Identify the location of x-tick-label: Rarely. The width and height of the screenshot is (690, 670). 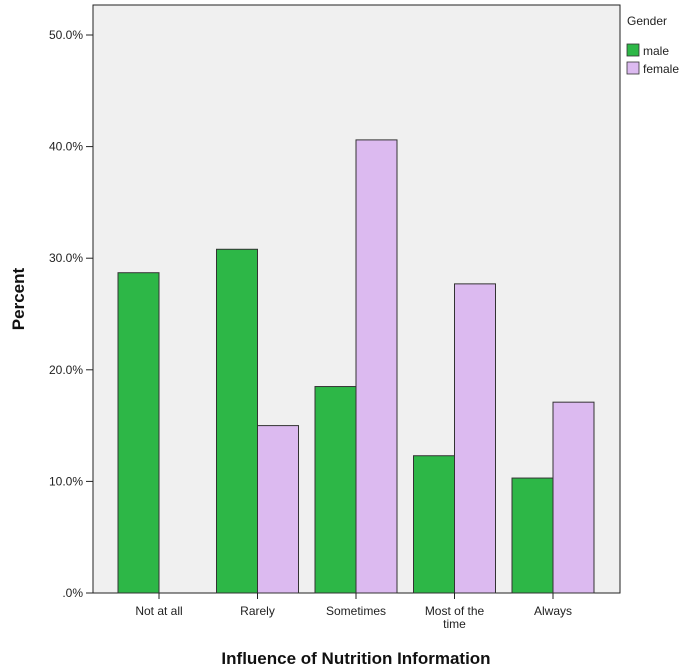
(257, 611).